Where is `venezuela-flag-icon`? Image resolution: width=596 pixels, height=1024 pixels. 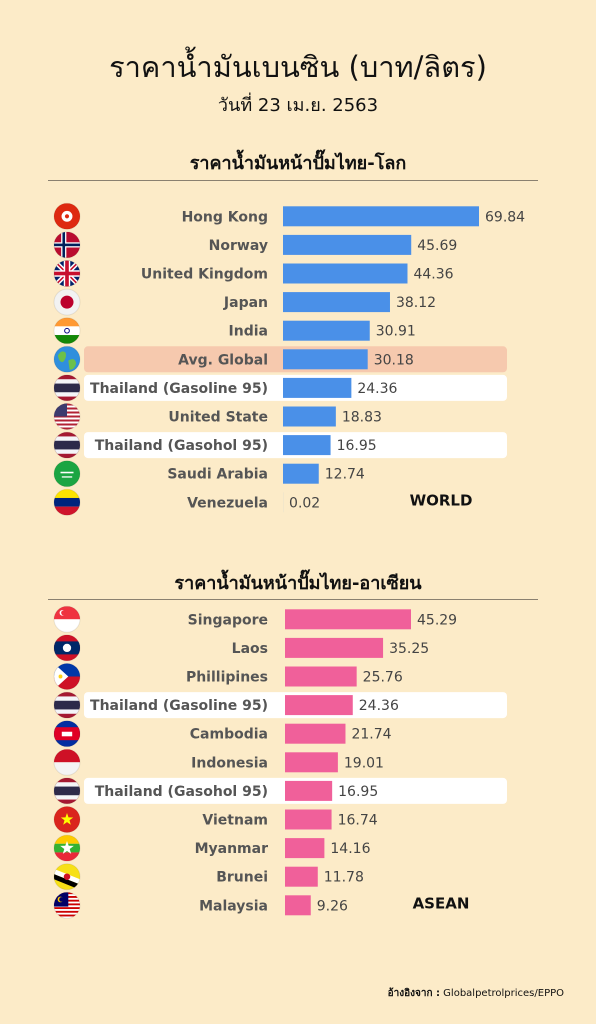 venezuela-flag-icon is located at coordinates (67, 502).